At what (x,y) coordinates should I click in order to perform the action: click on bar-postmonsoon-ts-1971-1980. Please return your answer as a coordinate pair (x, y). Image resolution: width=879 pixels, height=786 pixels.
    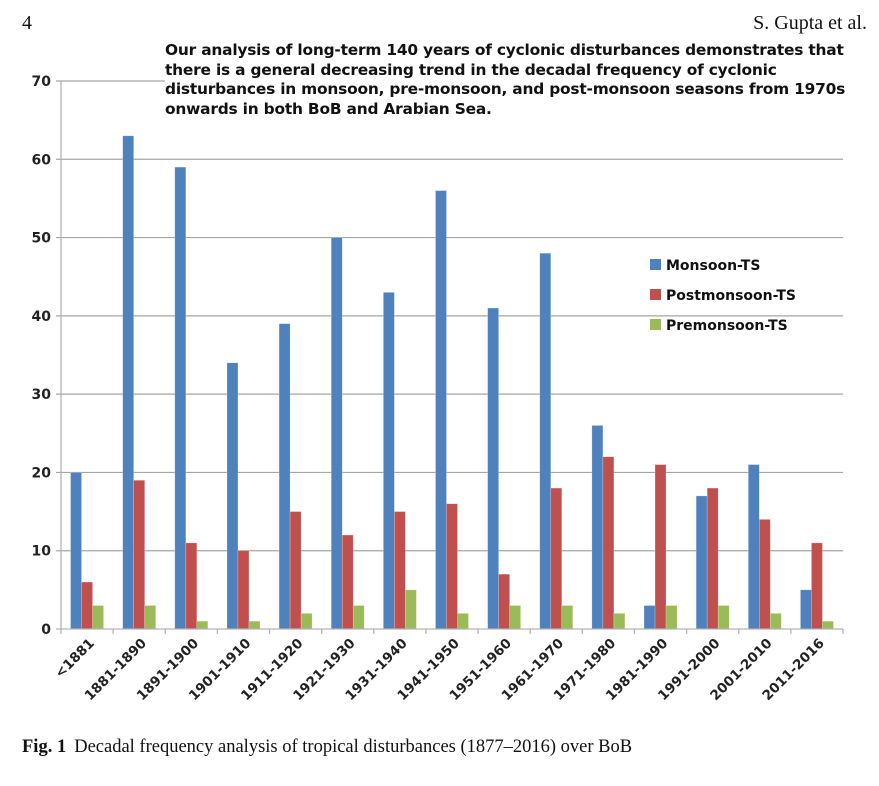
    Looking at the image, I should click on (608, 543).